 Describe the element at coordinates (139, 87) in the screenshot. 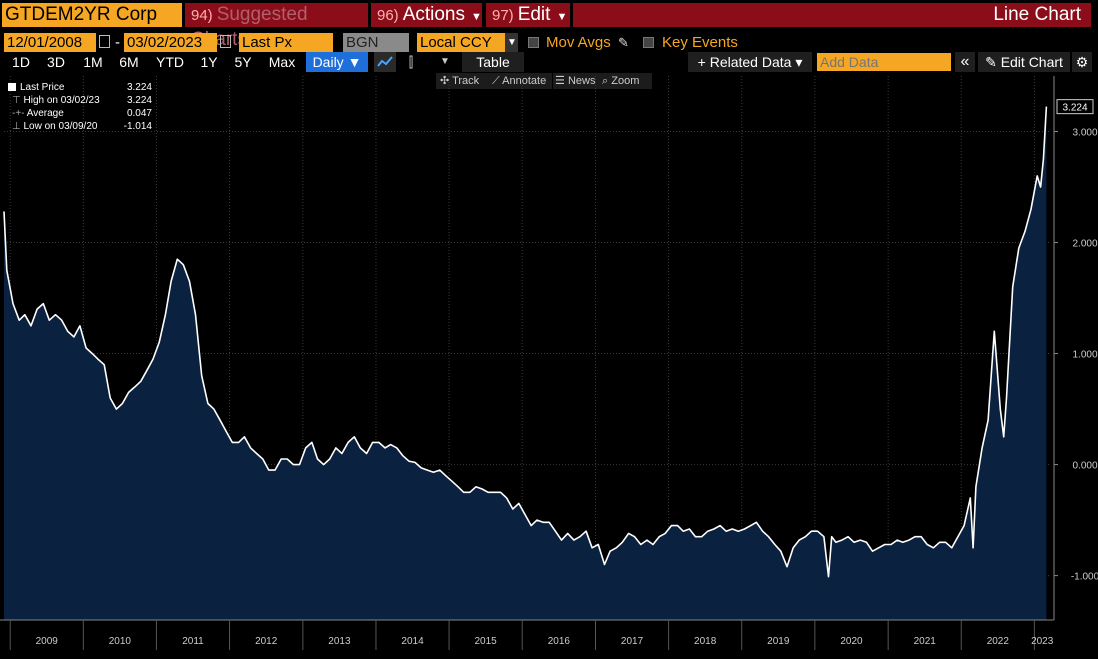

I see `legend-last-value: 3.224` at that location.